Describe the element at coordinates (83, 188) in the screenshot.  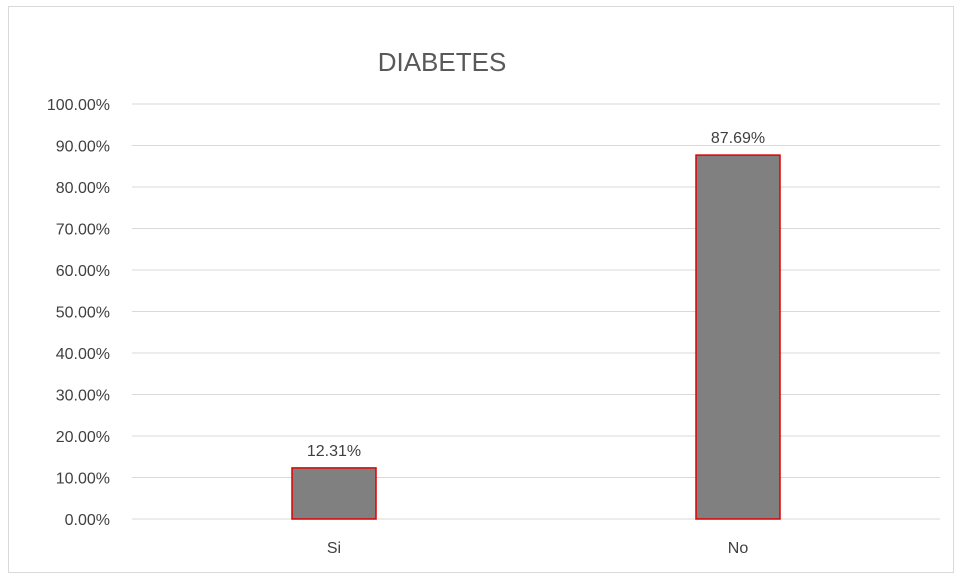
I see `y-tick-label: 80.00%` at that location.